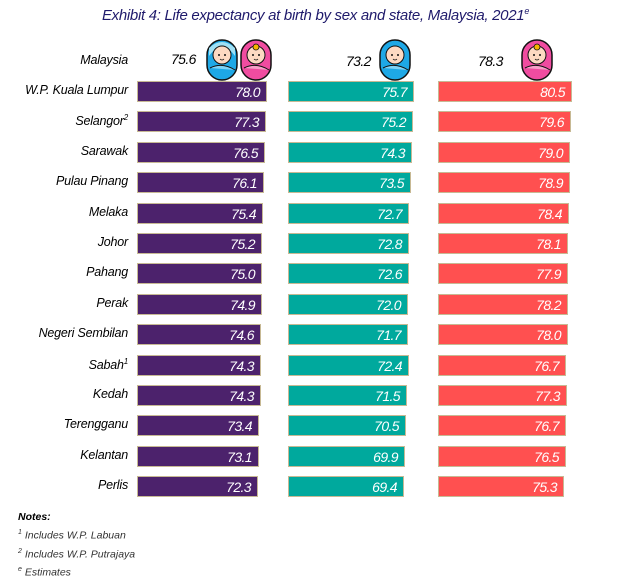  Describe the element at coordinates (92, 181) in the screenshot. I see `category-label: Pulau Pinang` at that location.